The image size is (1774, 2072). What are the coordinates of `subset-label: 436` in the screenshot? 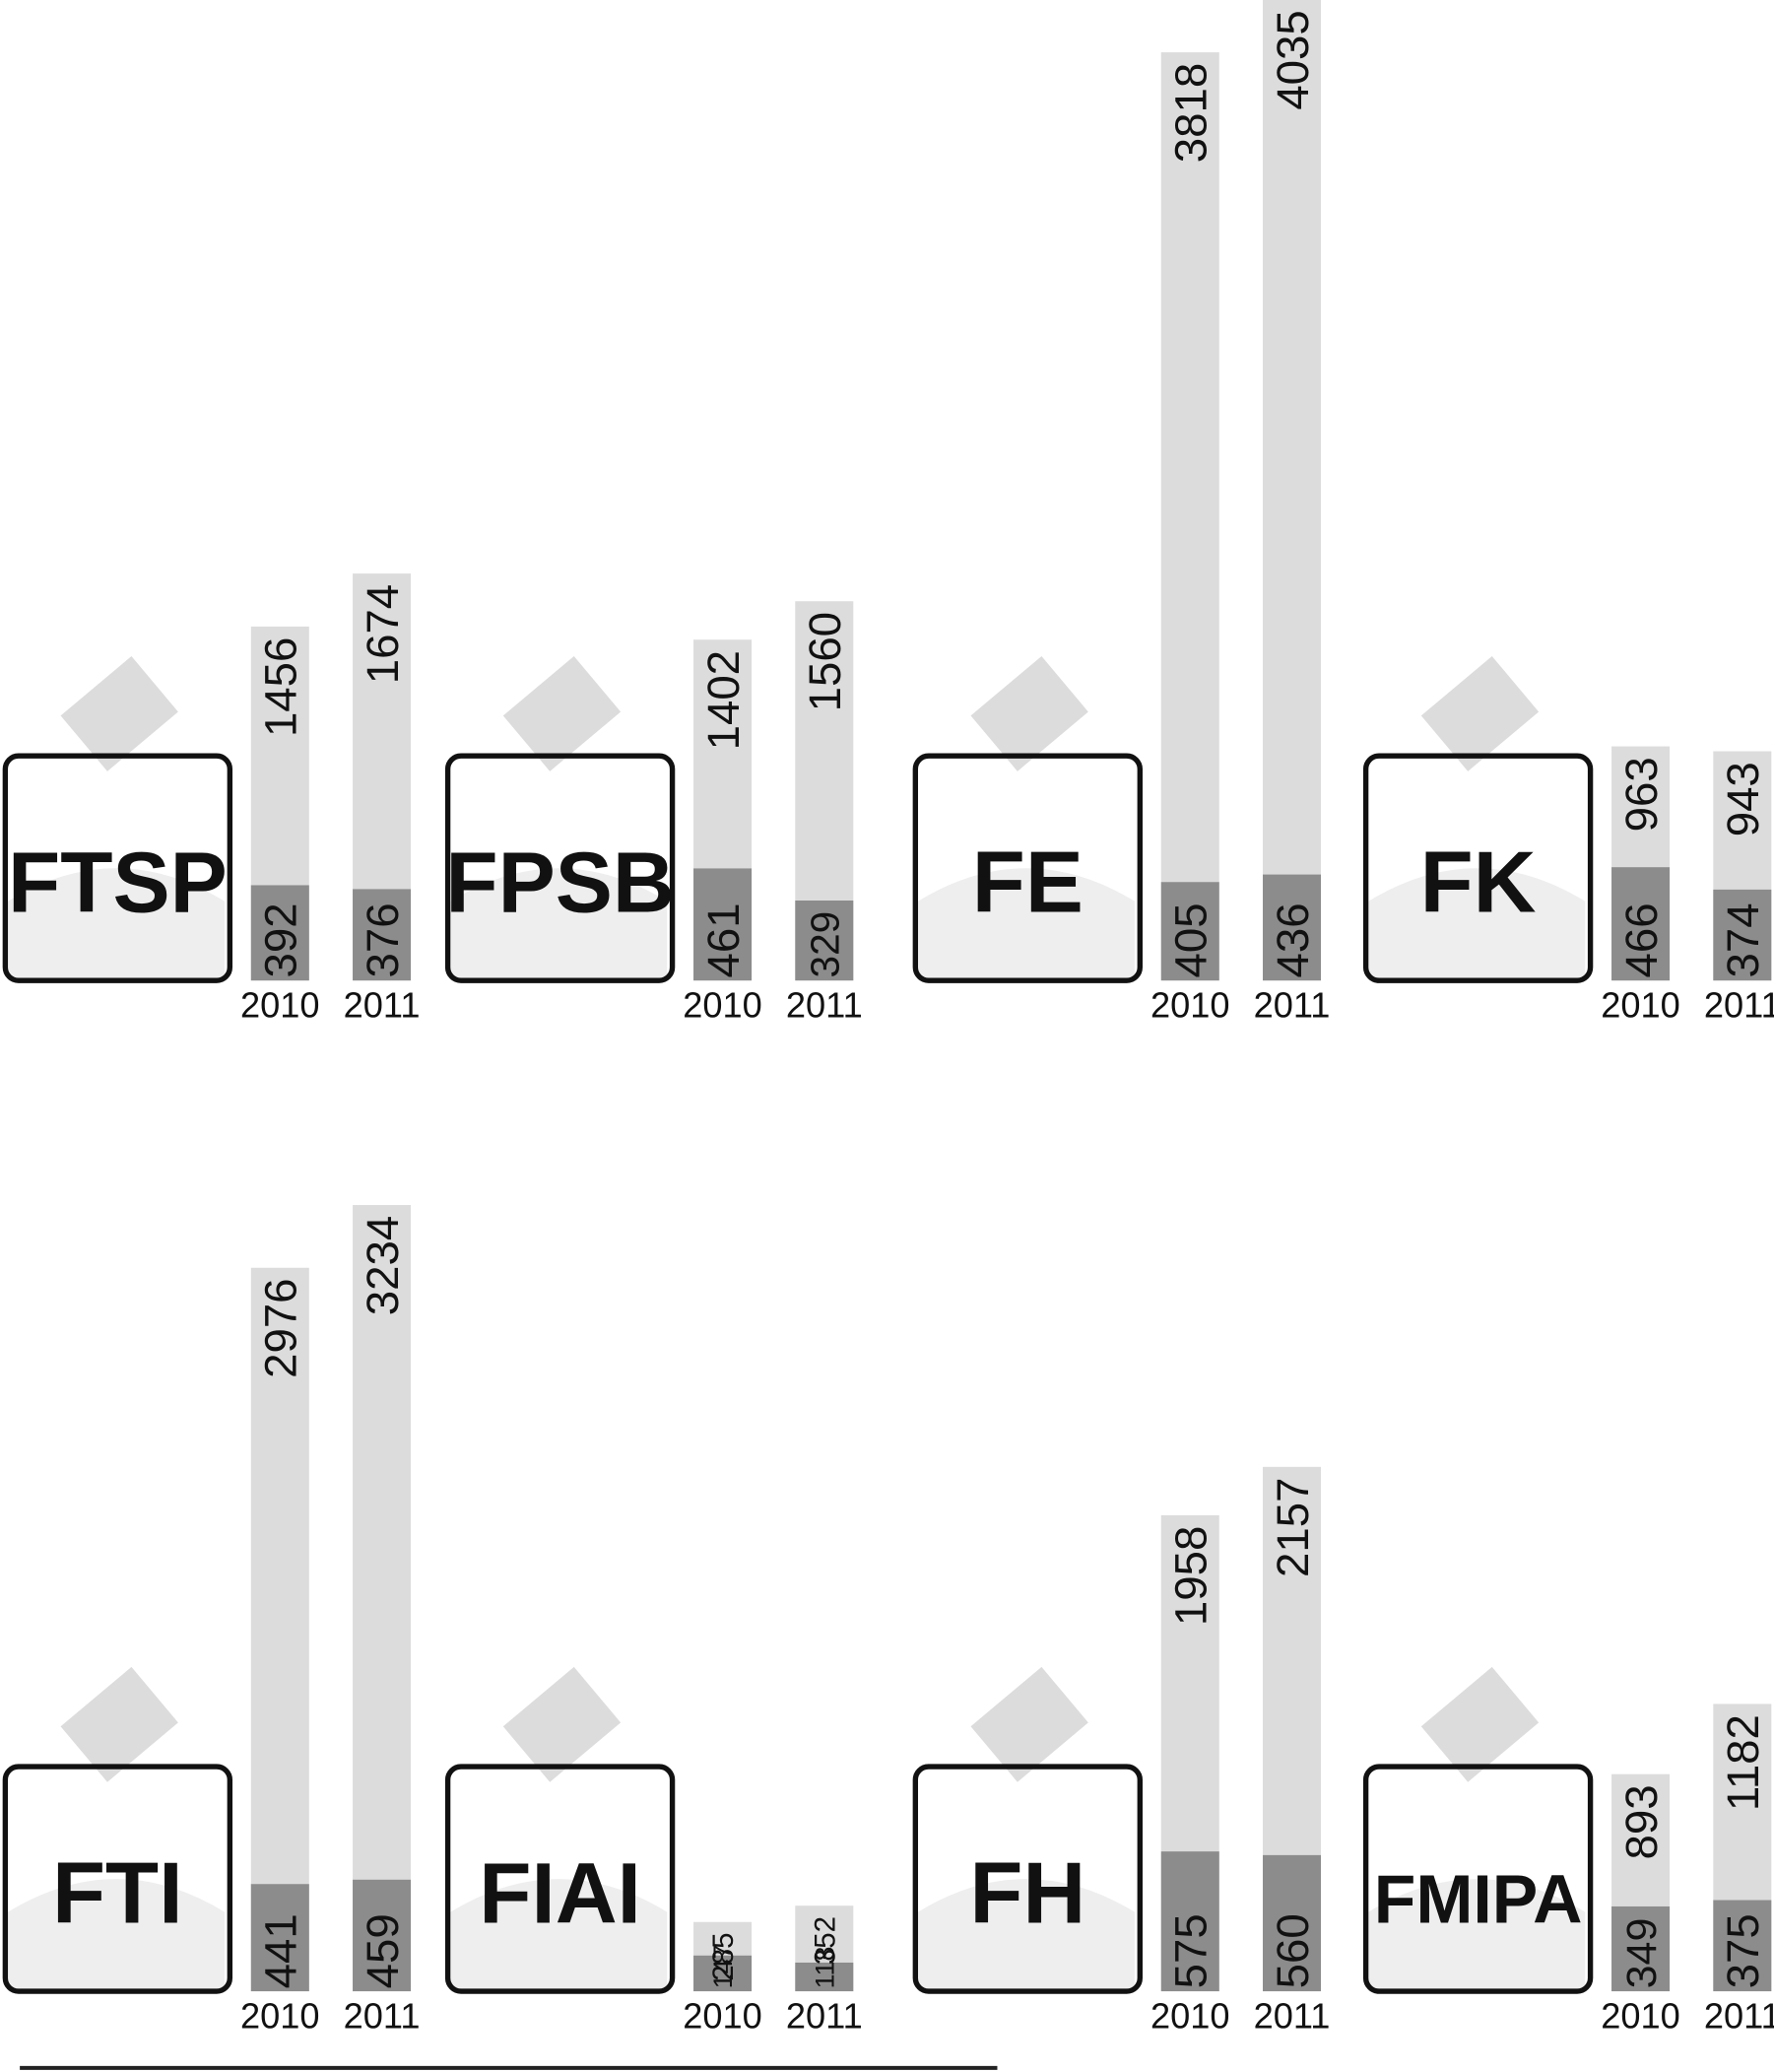 It's located at (1293, 940).